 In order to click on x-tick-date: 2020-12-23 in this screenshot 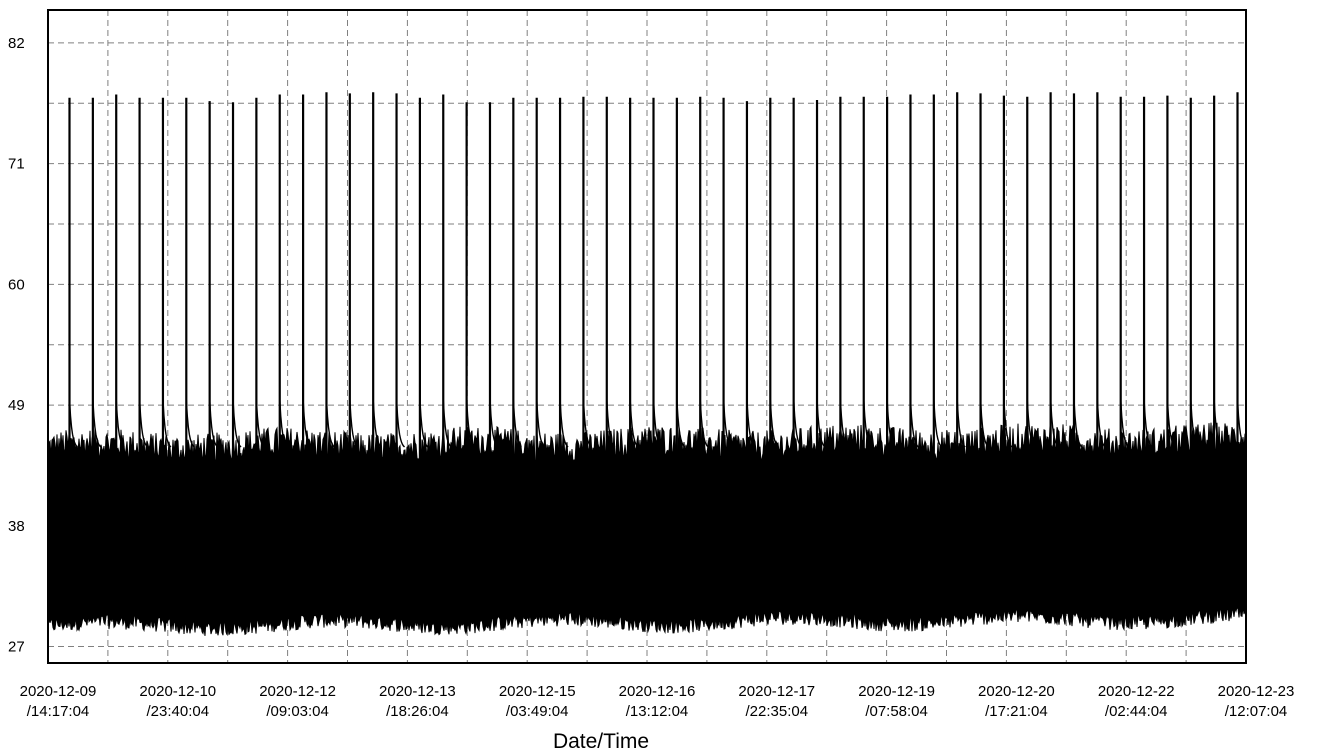, I will do `click(1256, 691)`.